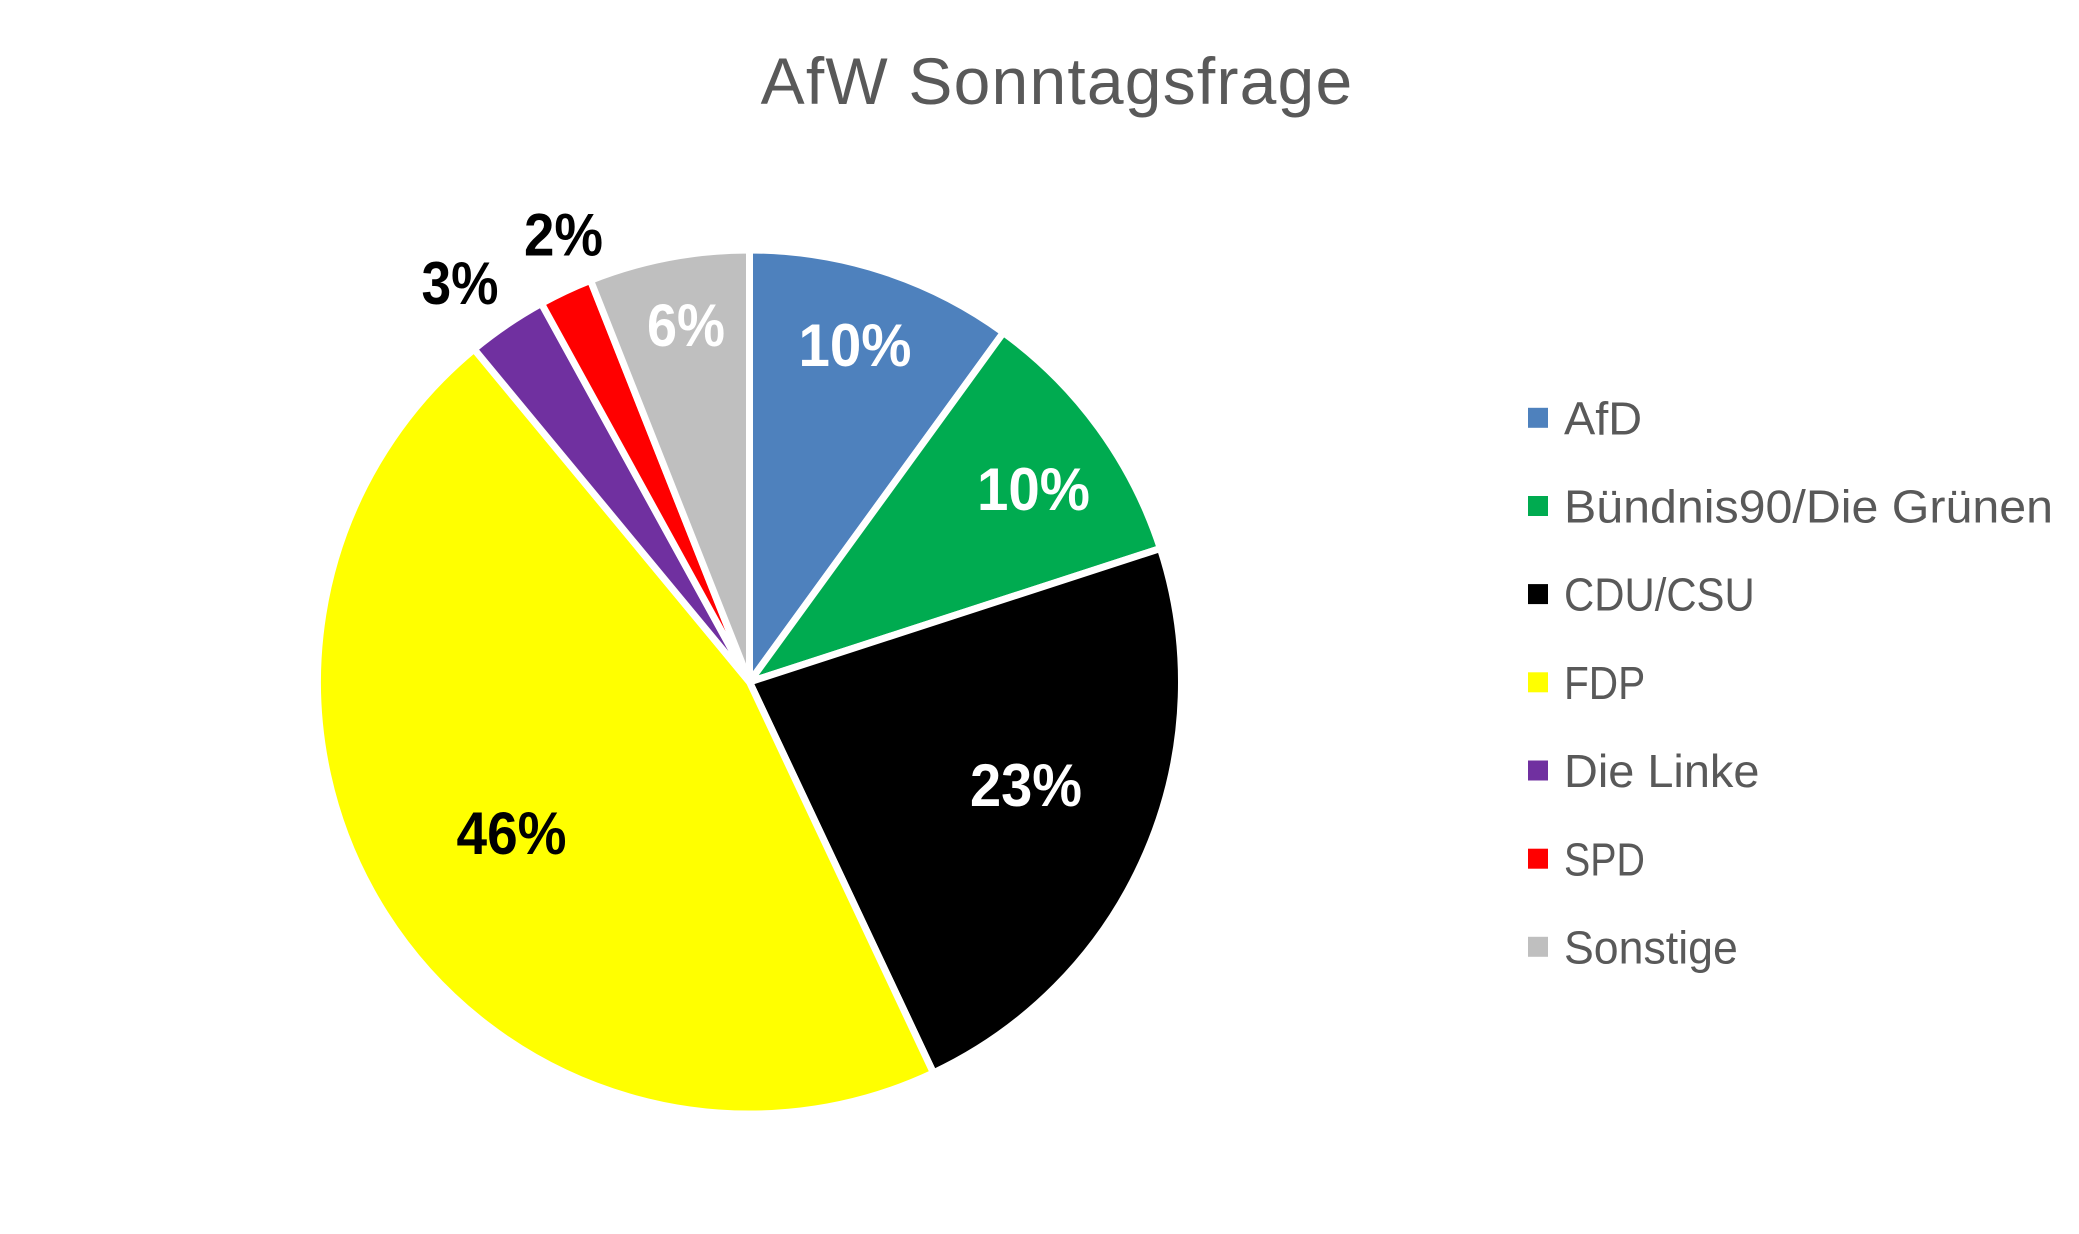 This screenshot has width=2079, height=1234. I want to click on svg-text: SPD, so click(1604, 859).